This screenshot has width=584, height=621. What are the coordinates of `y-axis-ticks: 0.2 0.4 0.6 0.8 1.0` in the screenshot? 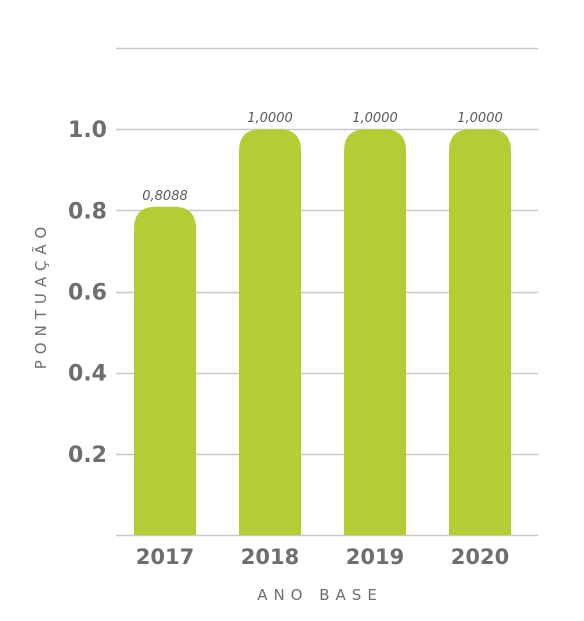 It's located at (87, 293).